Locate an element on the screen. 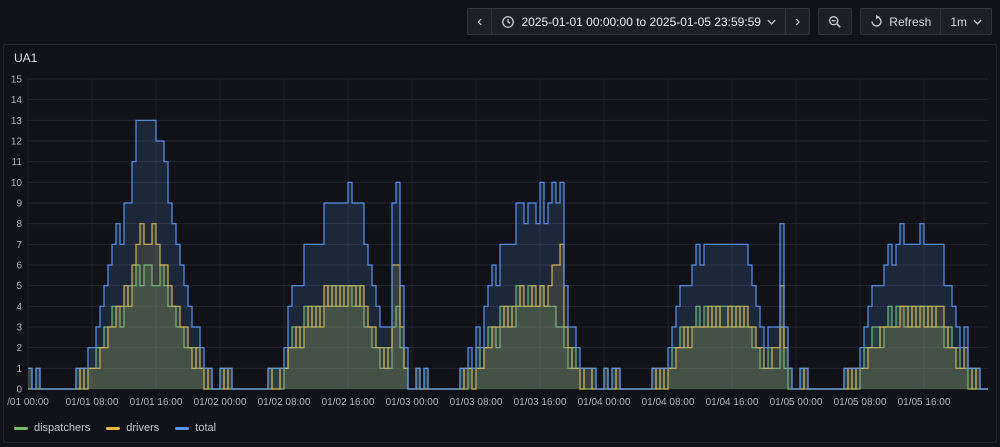 The height and width of the screenshot is (447, 1000). svg-text: 01/02 16:00 is located at coordinates (348, 402).